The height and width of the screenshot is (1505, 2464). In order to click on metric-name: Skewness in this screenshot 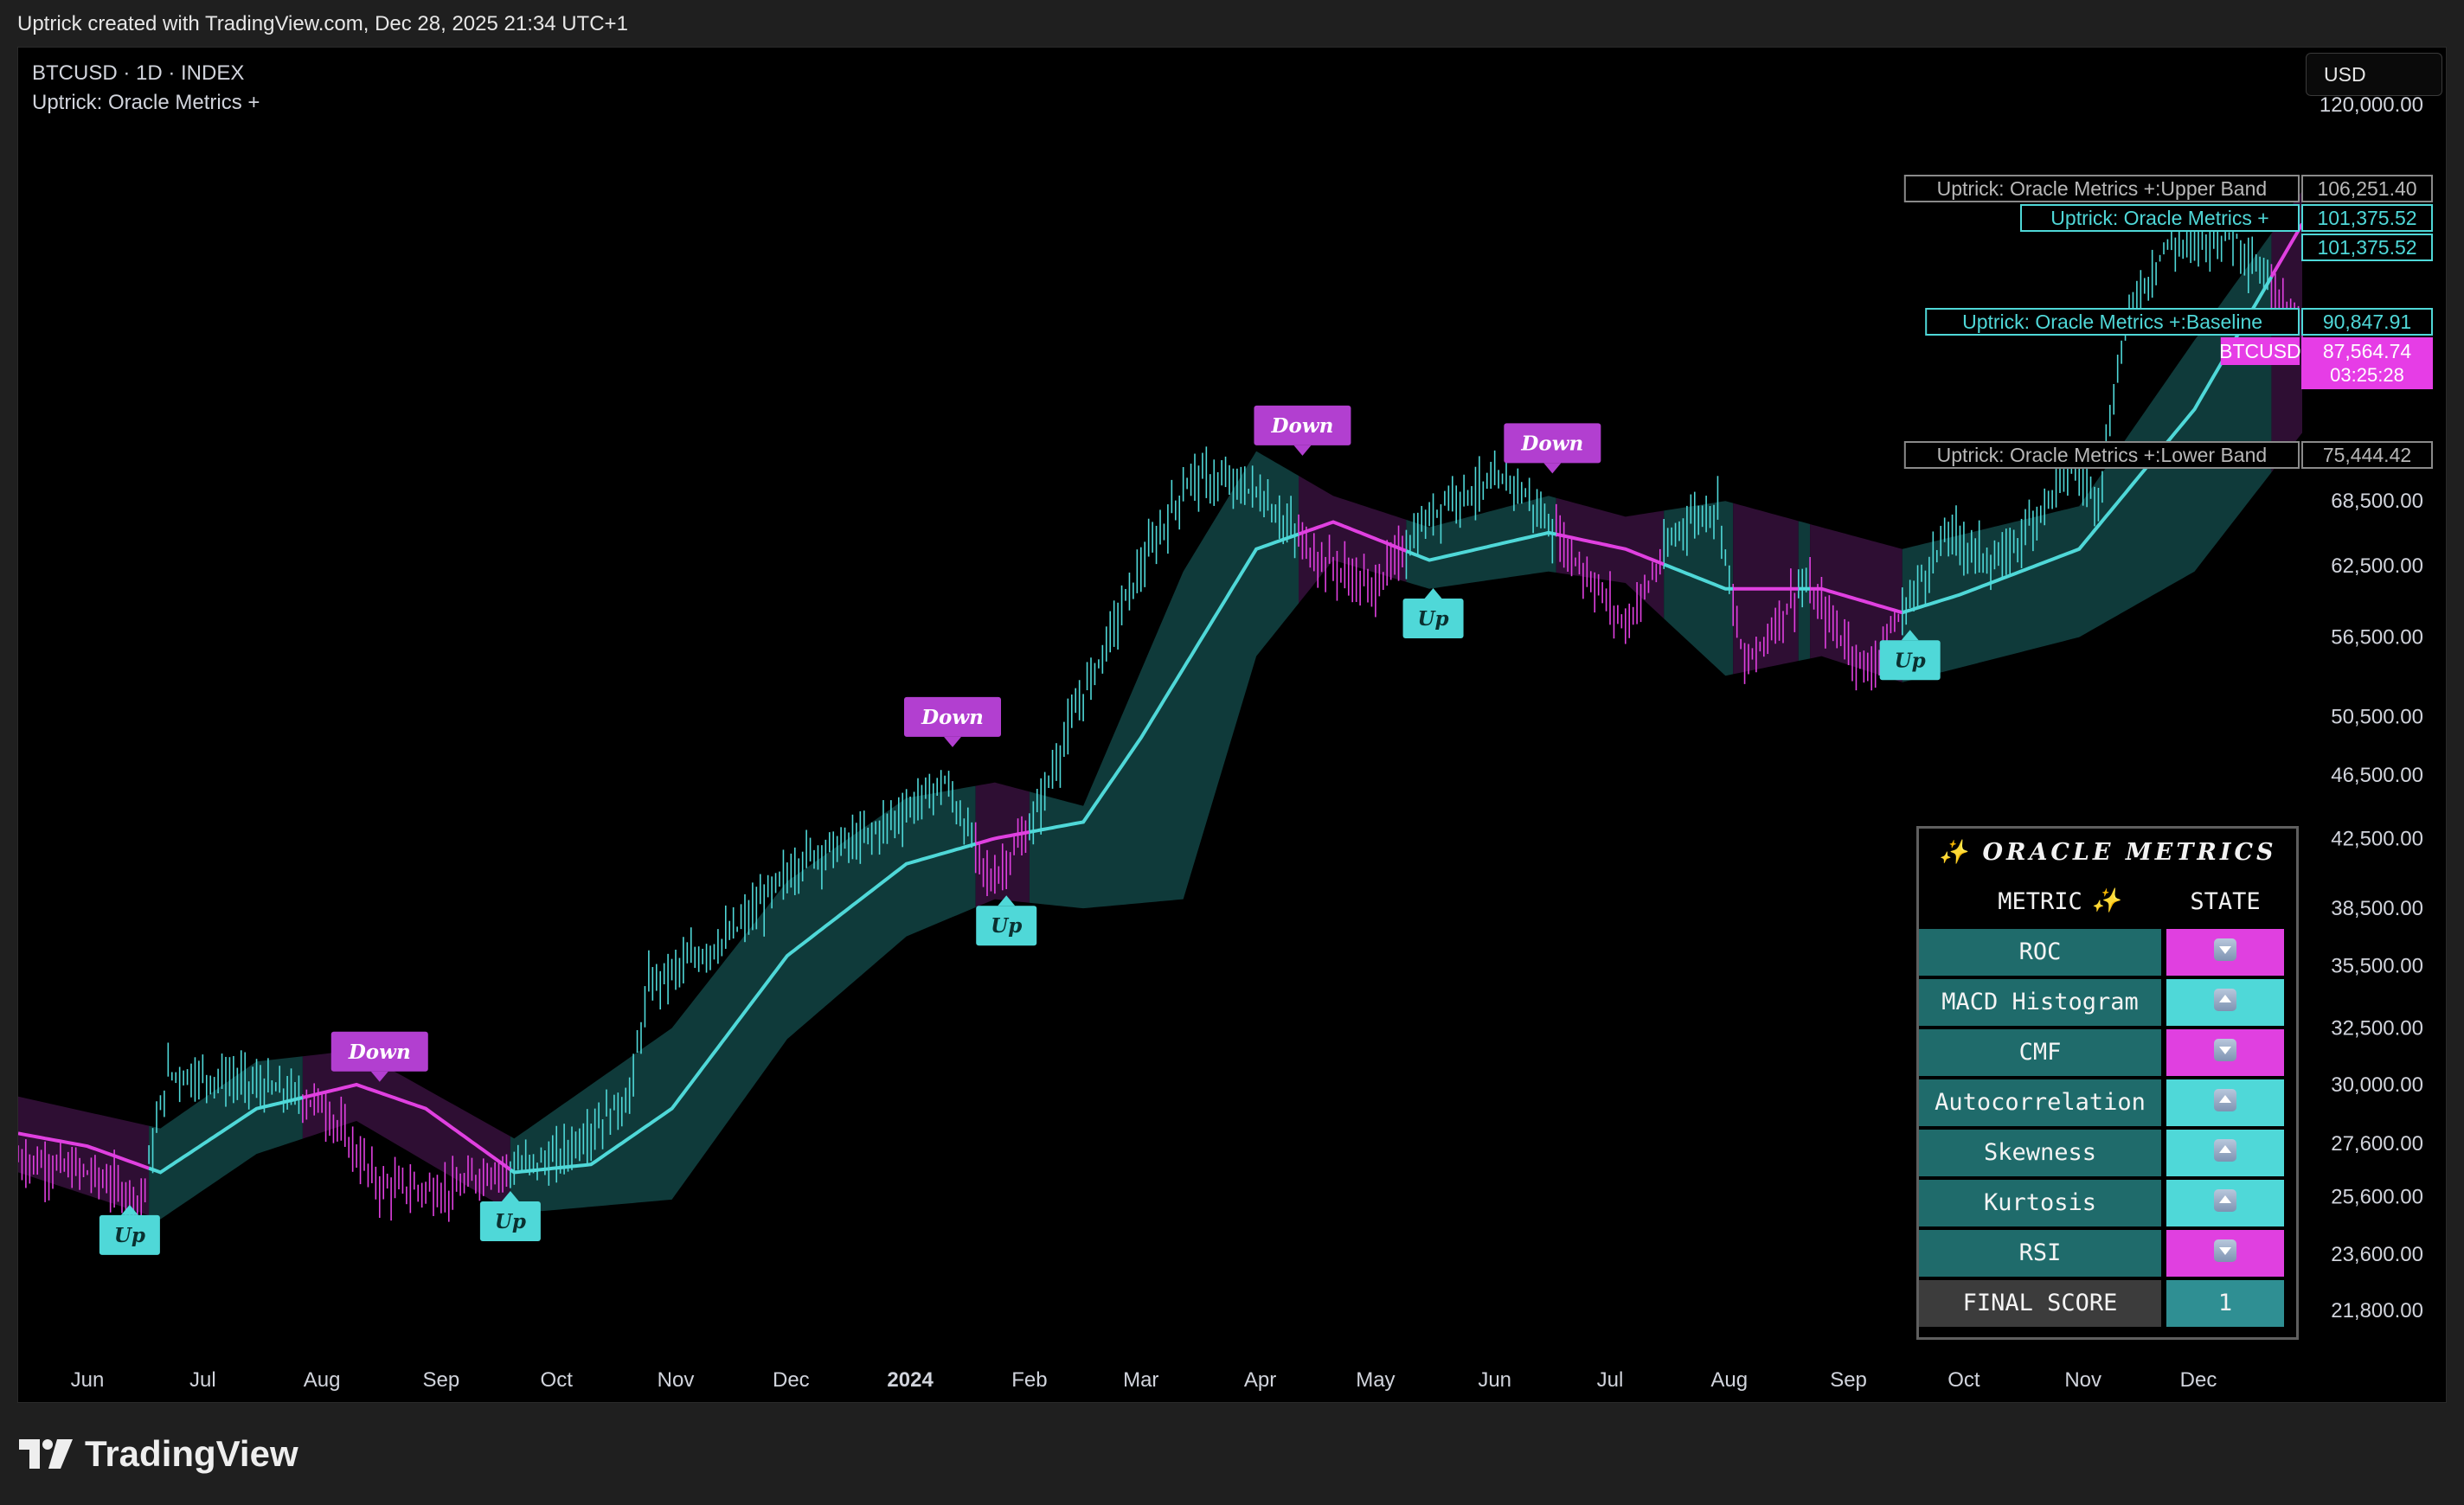, I will do `click(2040, 1153)`.